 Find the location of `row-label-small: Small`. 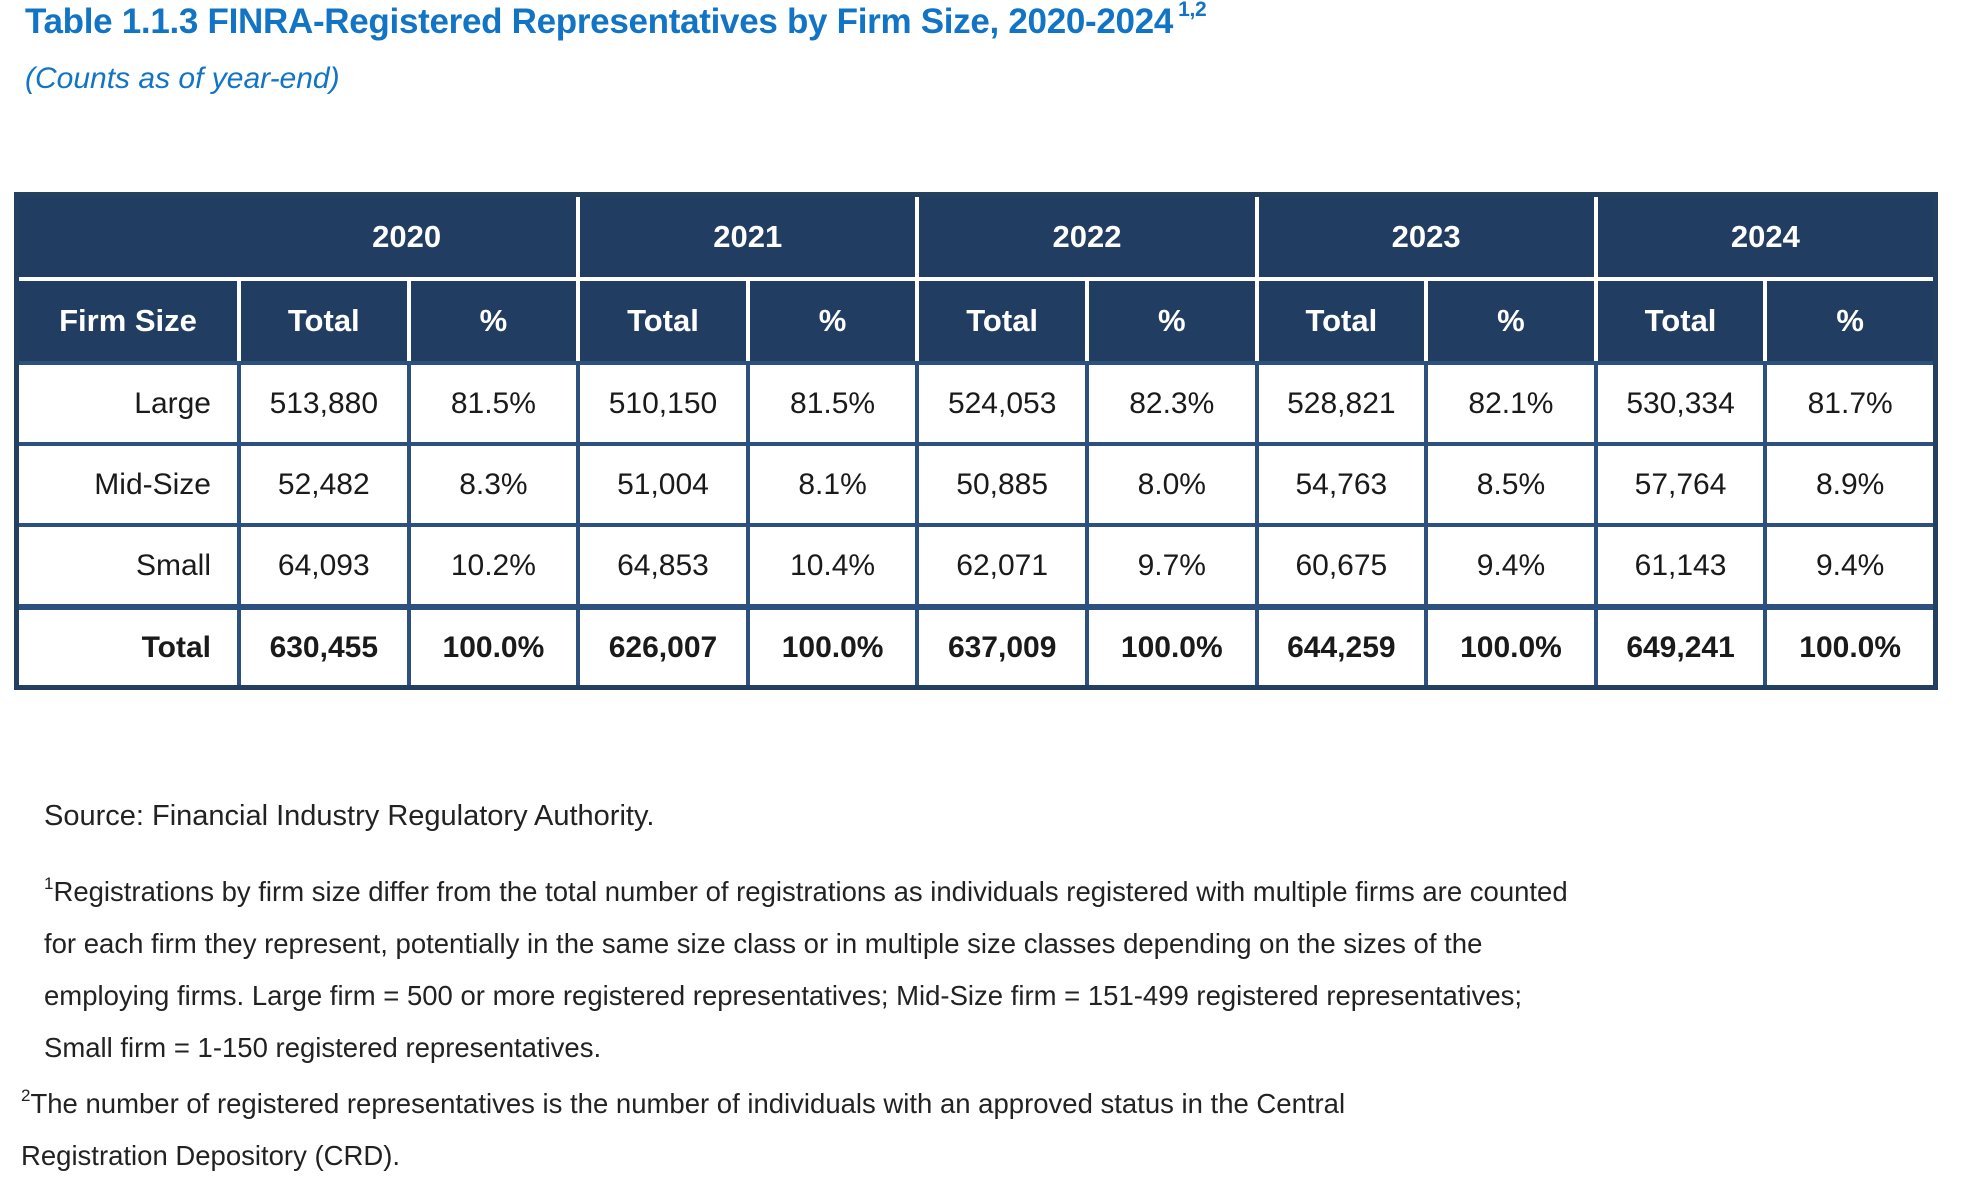

row-label-small: Small is located at coordinates (128, 563).